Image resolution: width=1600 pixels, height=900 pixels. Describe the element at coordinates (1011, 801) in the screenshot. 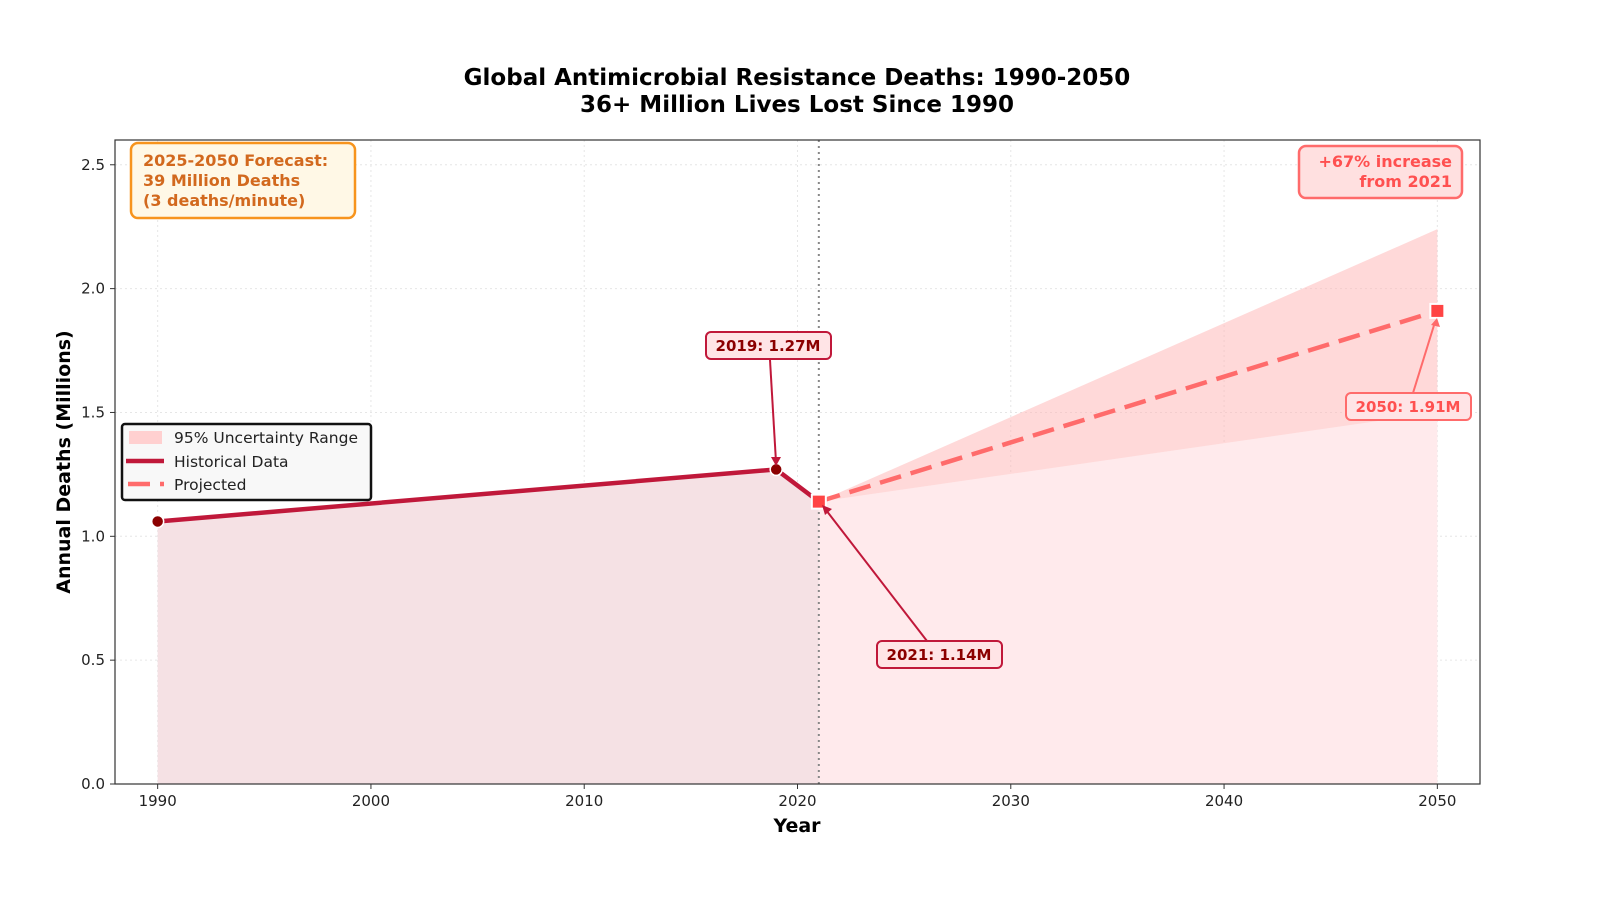

I see `x-tick-label: 2030` at that location.